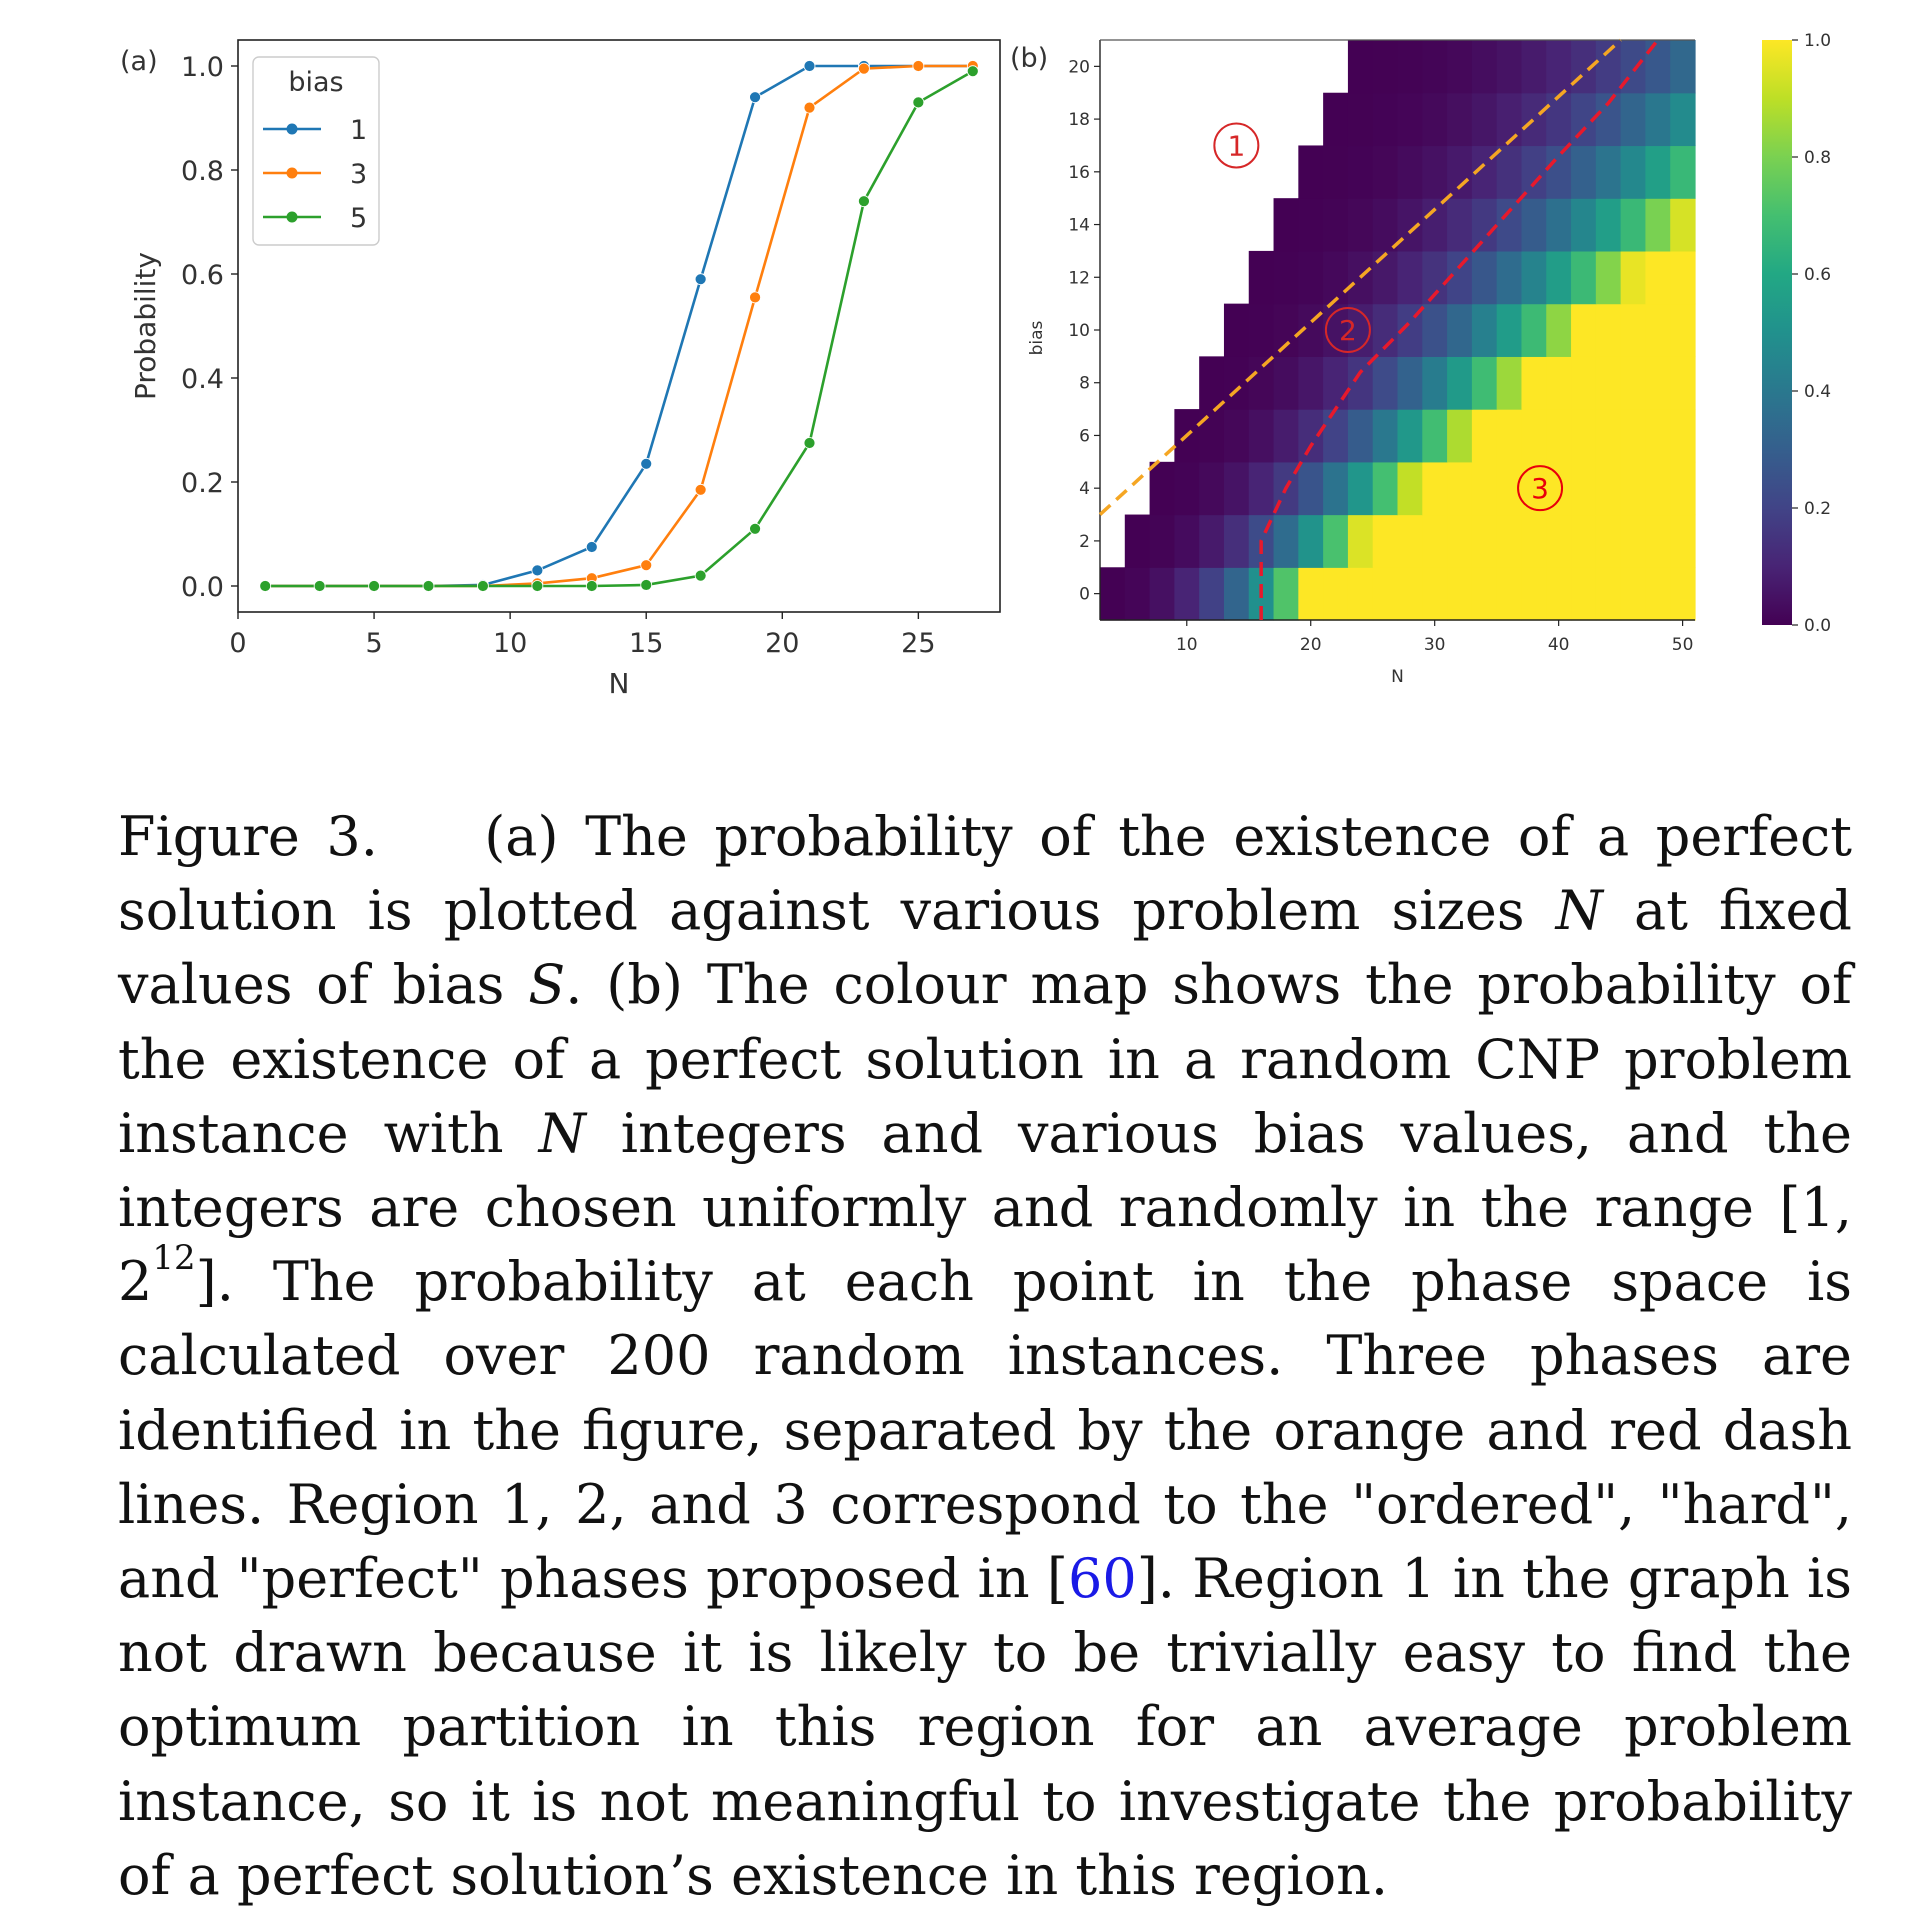 Image resolution: width=1920 pixels, height=1925 pixels. I want to click on panel-label-b: (b), so click(1029, 58).